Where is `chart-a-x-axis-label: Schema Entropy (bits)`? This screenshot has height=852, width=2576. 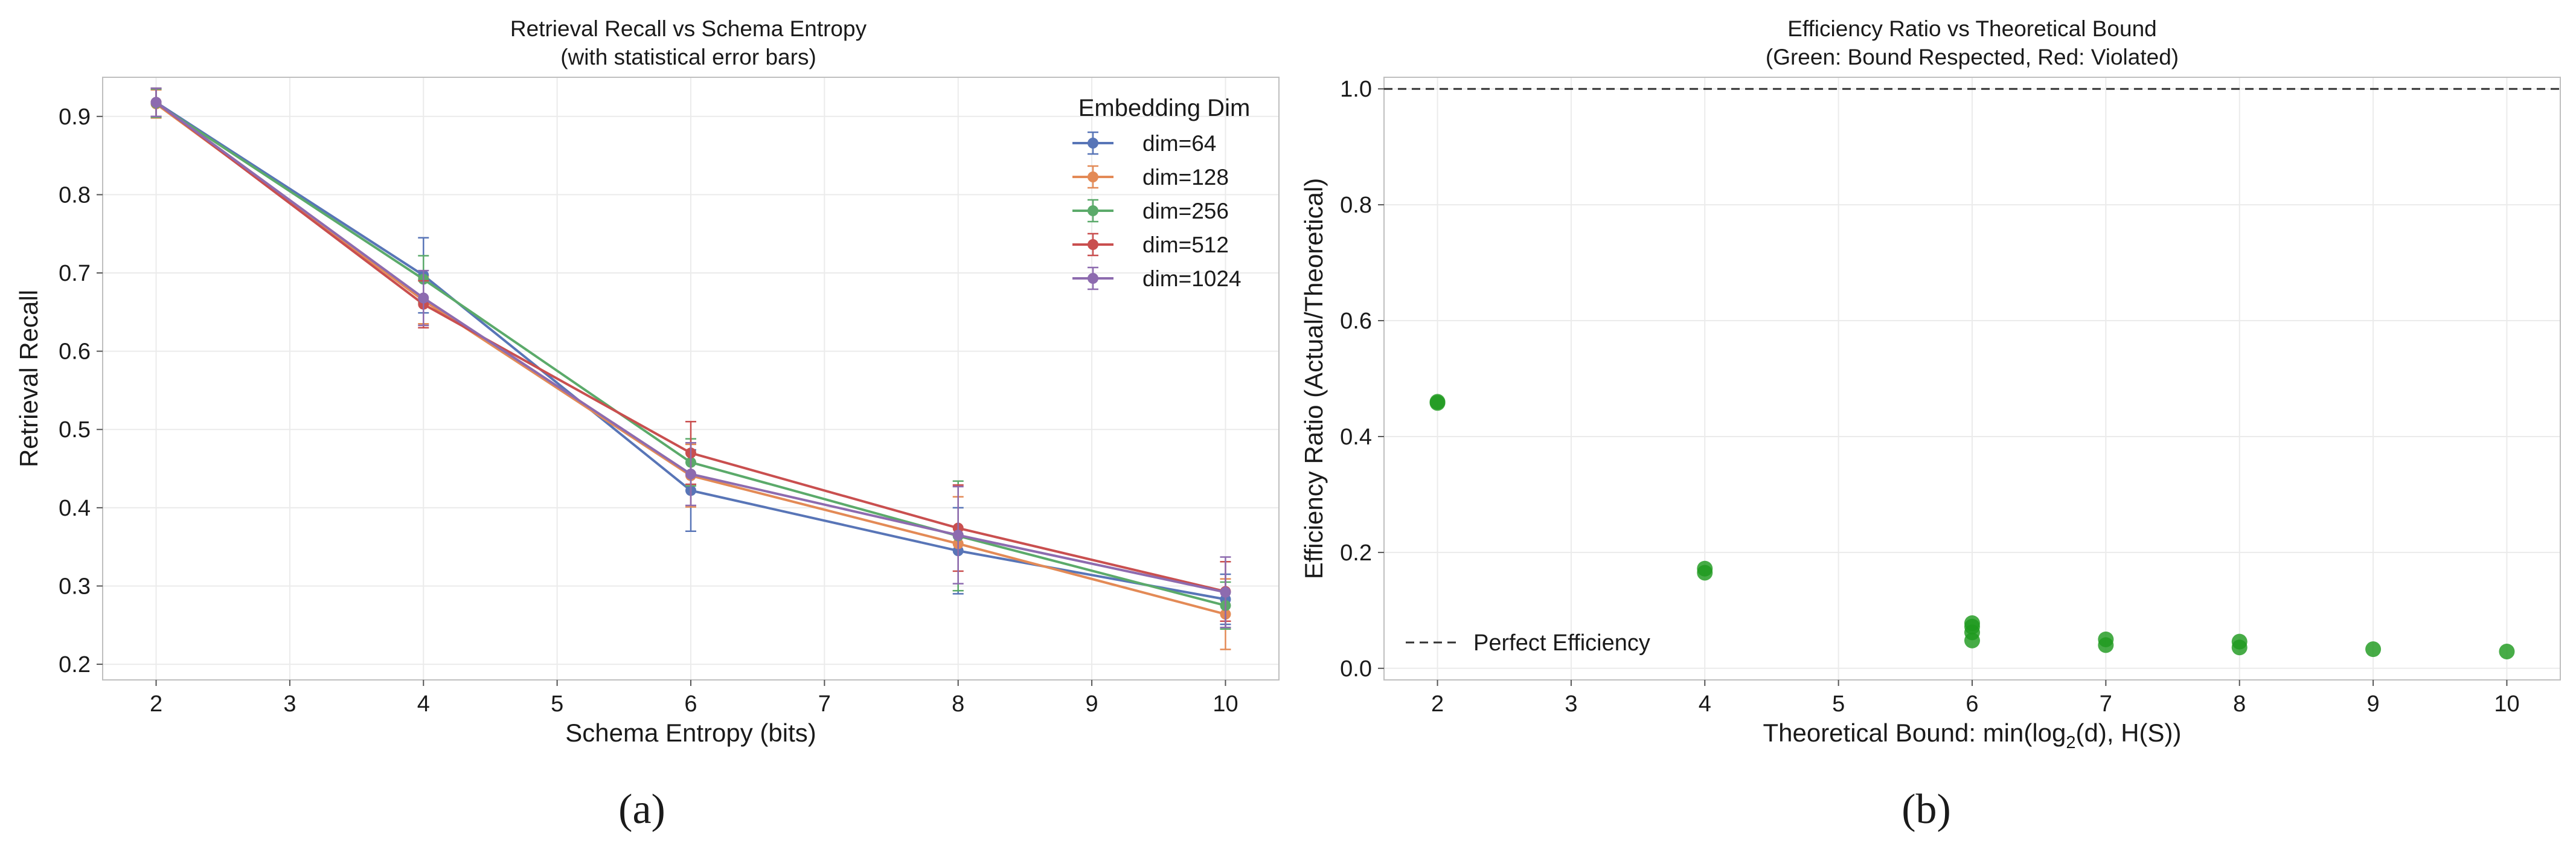
chart-a-x-axis-label: Schema Entropy (bits) is located at coordinates (690, 733).